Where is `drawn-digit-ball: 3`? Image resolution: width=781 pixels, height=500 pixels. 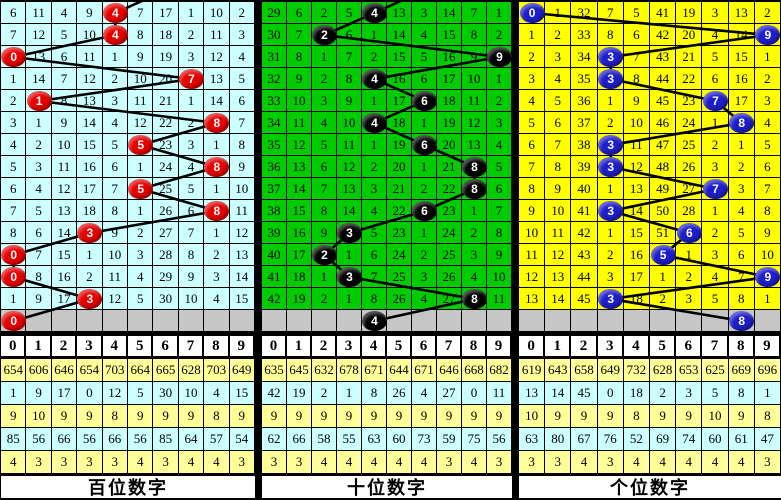 drawn-digit-ball: 3 is located at coordinates (349, 277).